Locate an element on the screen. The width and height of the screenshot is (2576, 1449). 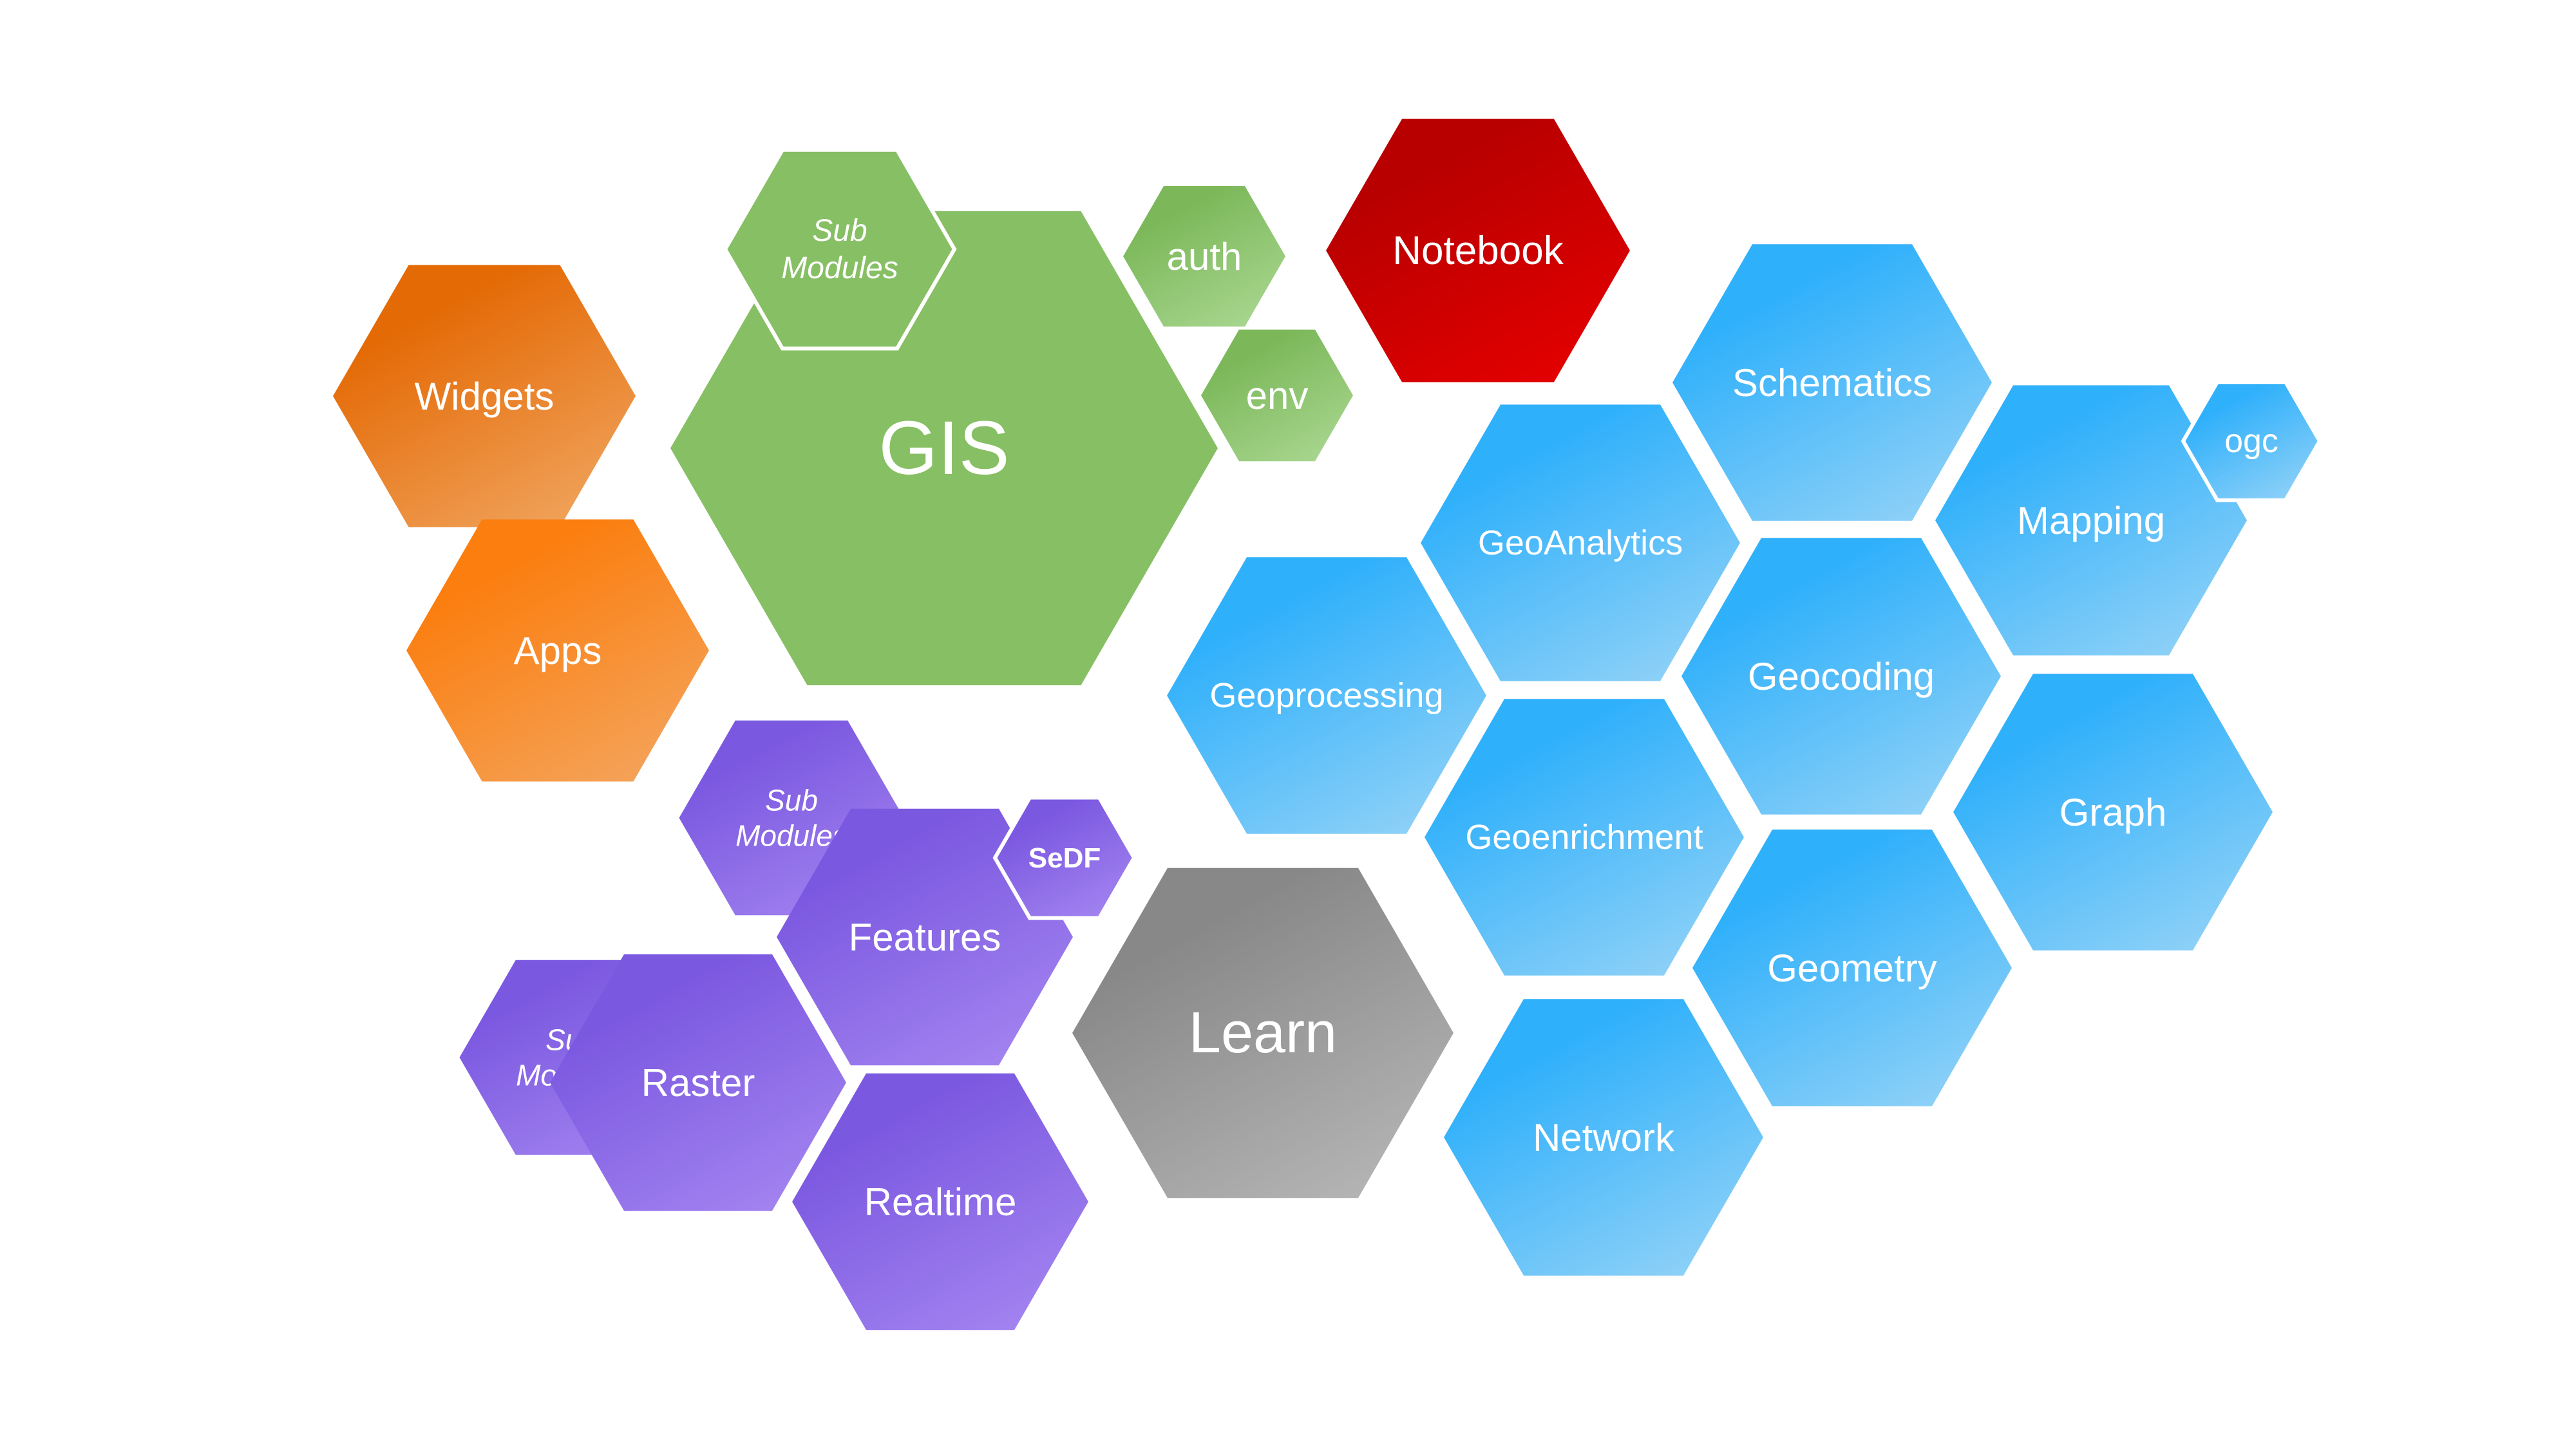
hex-label-schematics: Schematics is located at coordinates (1832, 382).